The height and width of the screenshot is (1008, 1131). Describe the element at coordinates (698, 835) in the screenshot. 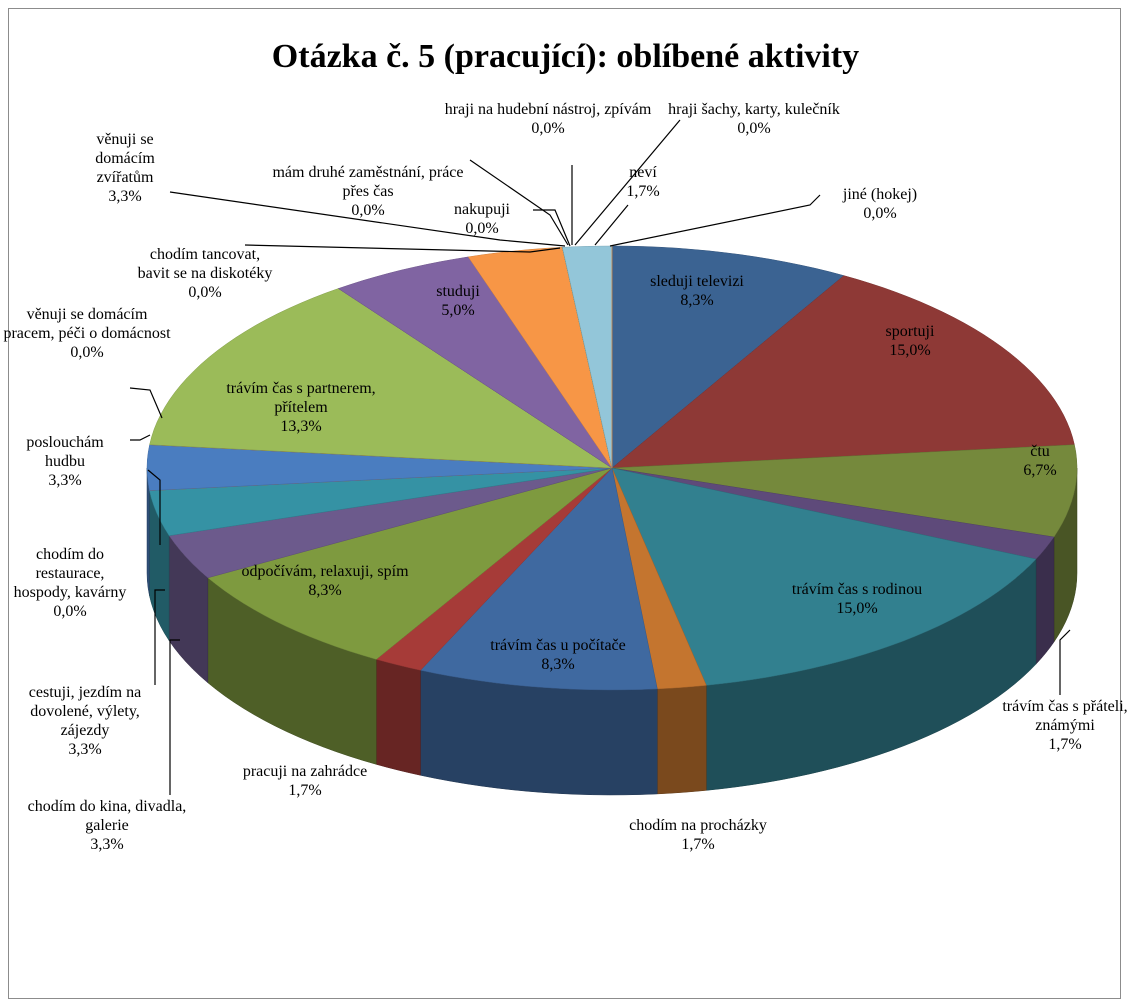

I see `data-label: chodím na procházky 1,7%` at that location.